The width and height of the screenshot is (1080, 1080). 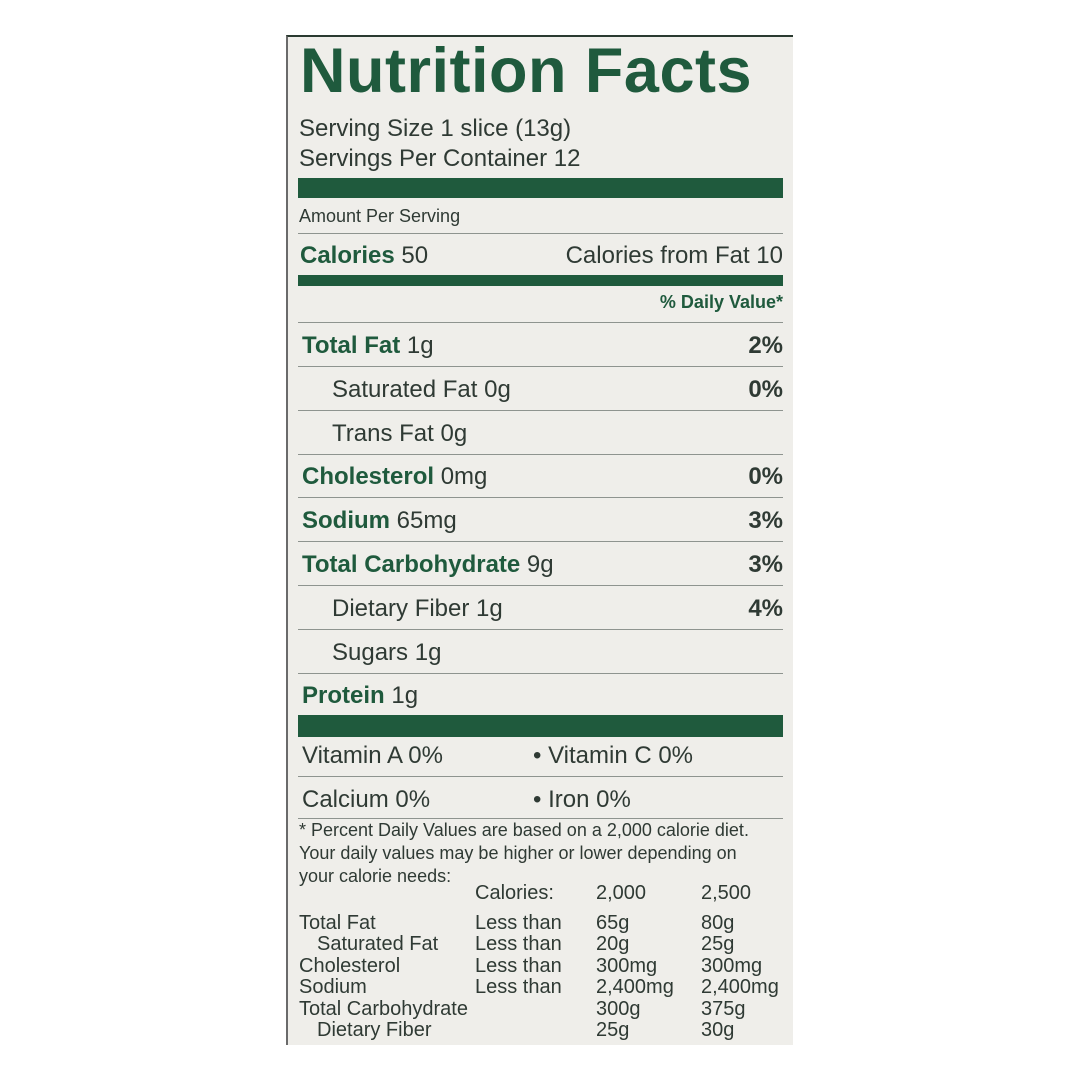 What do you see at coordinates (540, 391) in the screenshot?
I see `nutrient-row: Saturated Fat 0g 0%` at bounding box center [540, 391].